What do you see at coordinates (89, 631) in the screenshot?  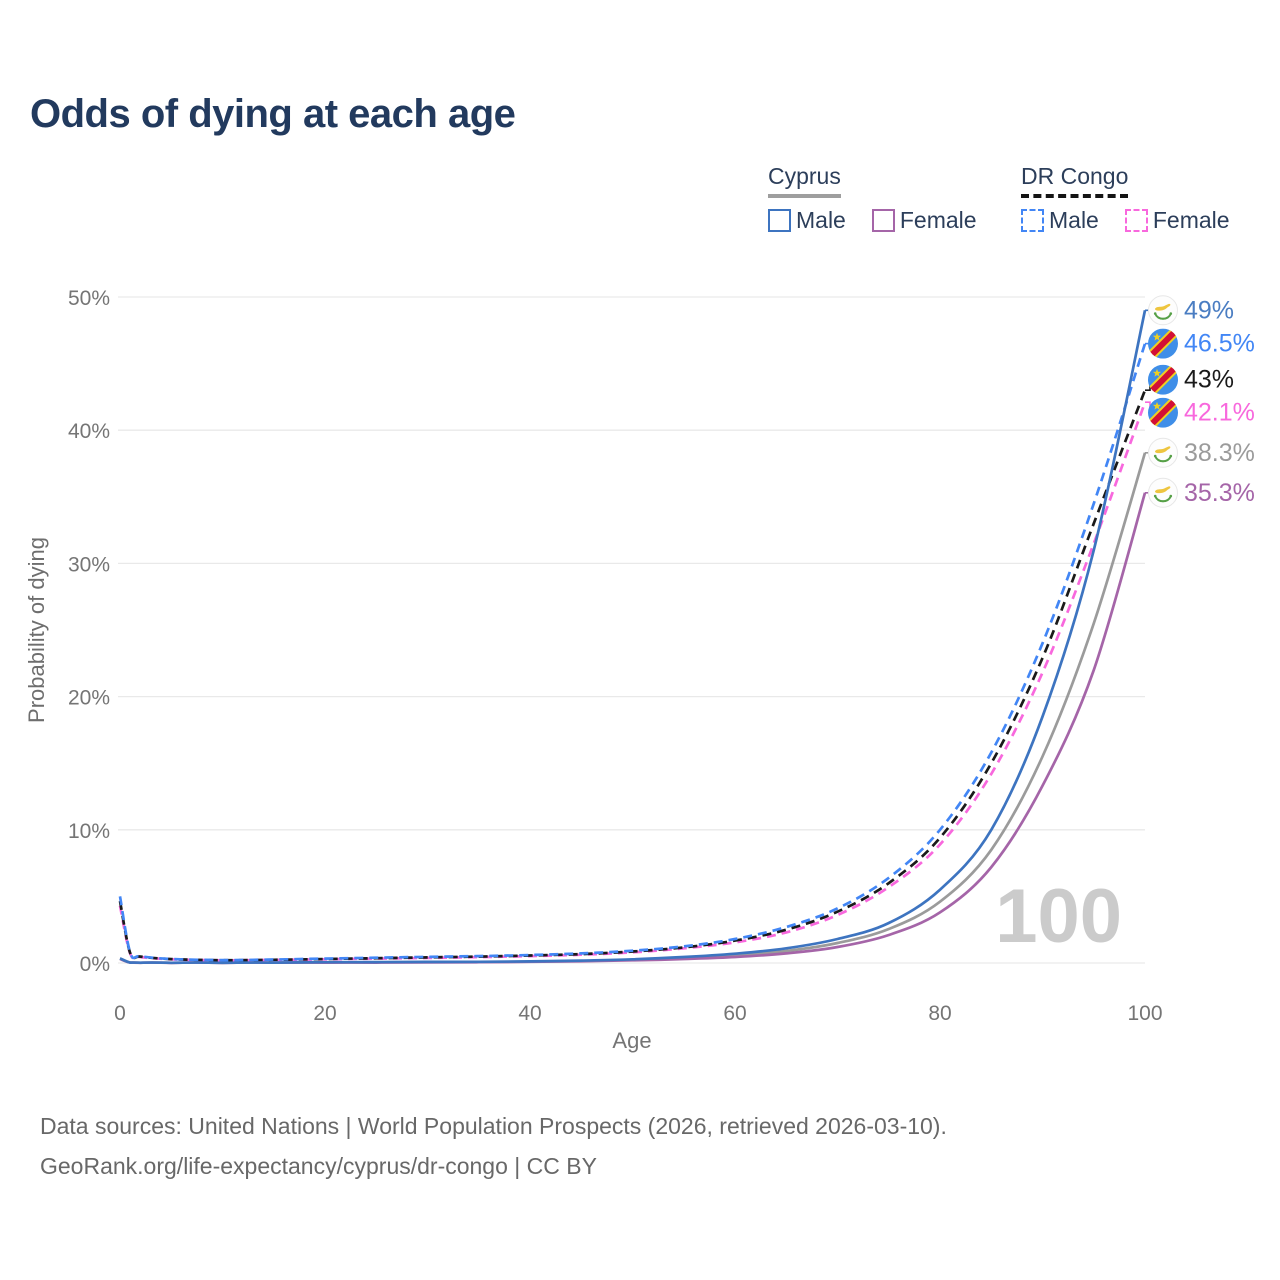 I see `y-axis-tick-labels: 0% 10% 20% 30% 40% 50%` at bounding box center [89, 631].